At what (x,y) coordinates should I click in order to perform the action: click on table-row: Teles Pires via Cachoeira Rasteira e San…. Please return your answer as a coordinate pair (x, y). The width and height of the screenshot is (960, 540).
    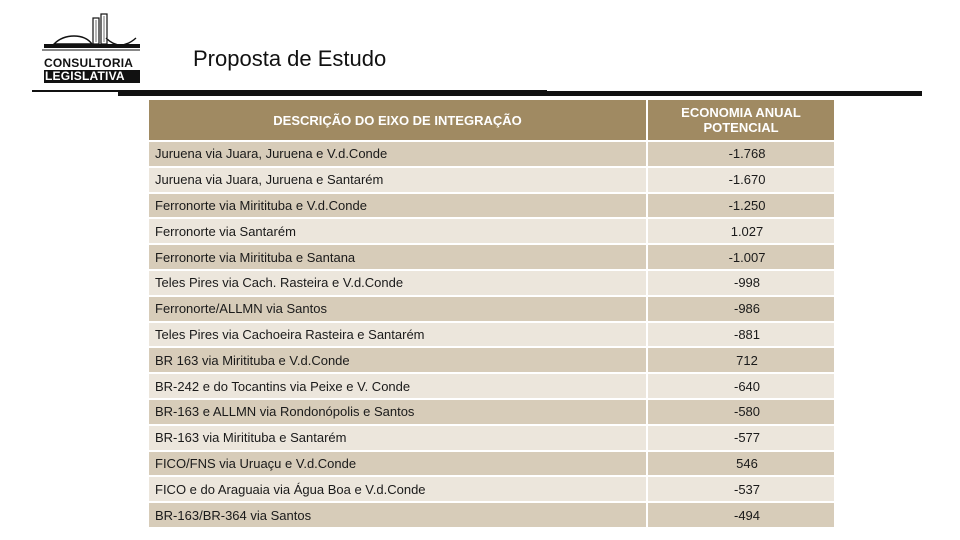
    Looking at the image, I should click on (491, 334).